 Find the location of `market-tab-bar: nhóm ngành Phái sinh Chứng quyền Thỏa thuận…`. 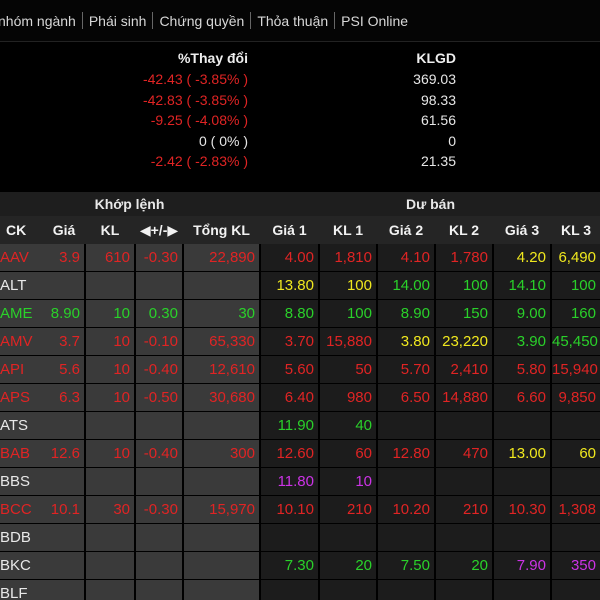

market-tab-bar: nhóm ngành Phái sinh Chứng quyền Thỏa thuận… is located at coordinates (300, 21).